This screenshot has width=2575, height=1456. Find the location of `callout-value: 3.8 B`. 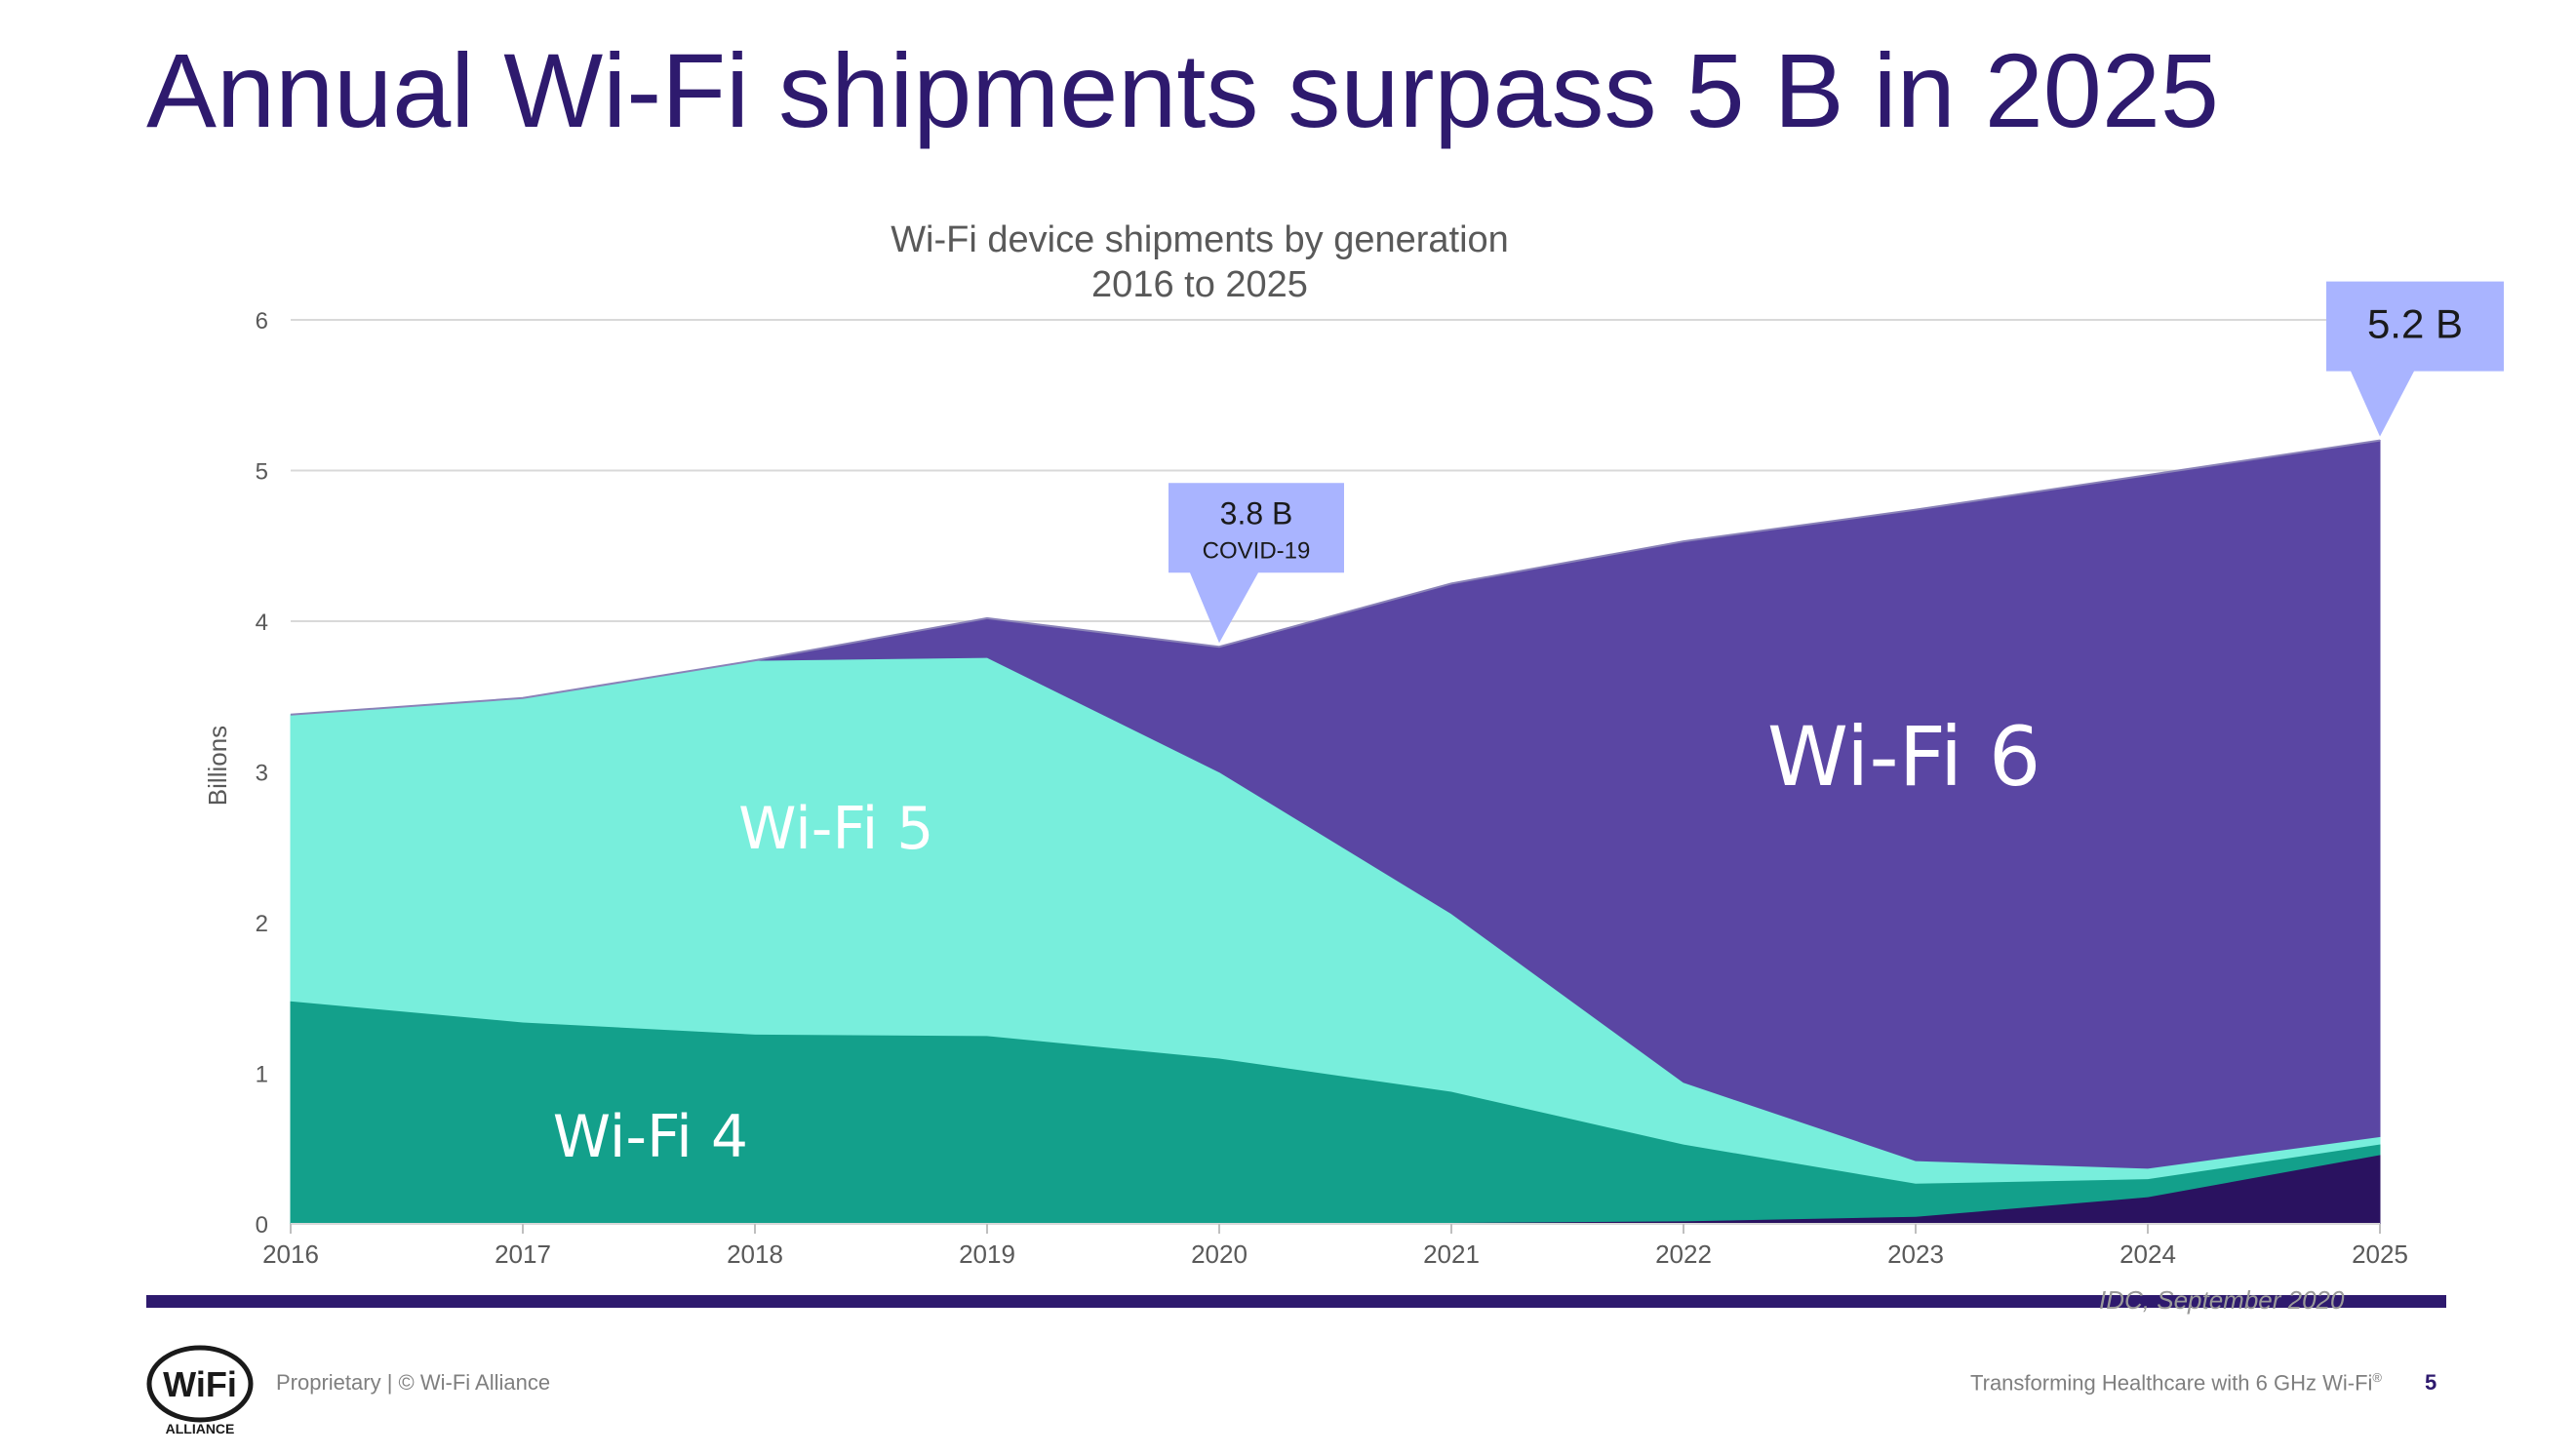

callout-value: 3.8 B is located at coordinates (1256, 513).